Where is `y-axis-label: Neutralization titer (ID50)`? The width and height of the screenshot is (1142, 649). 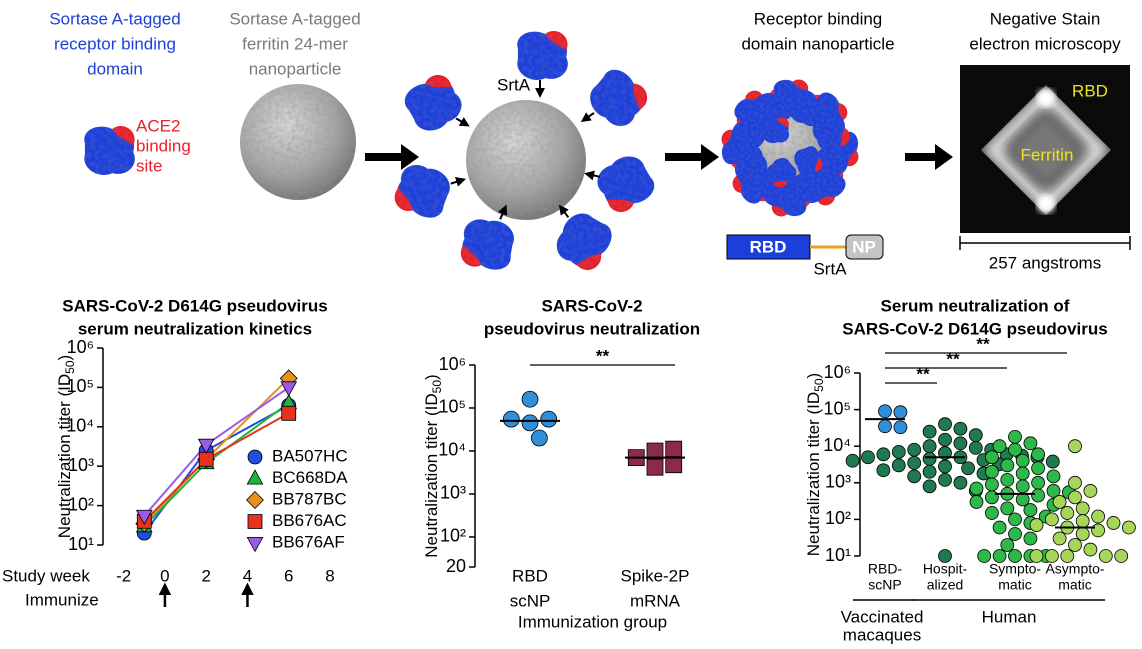 y-axis-label: Neutralization titer (ID50) is located at coordinates (815, 464).